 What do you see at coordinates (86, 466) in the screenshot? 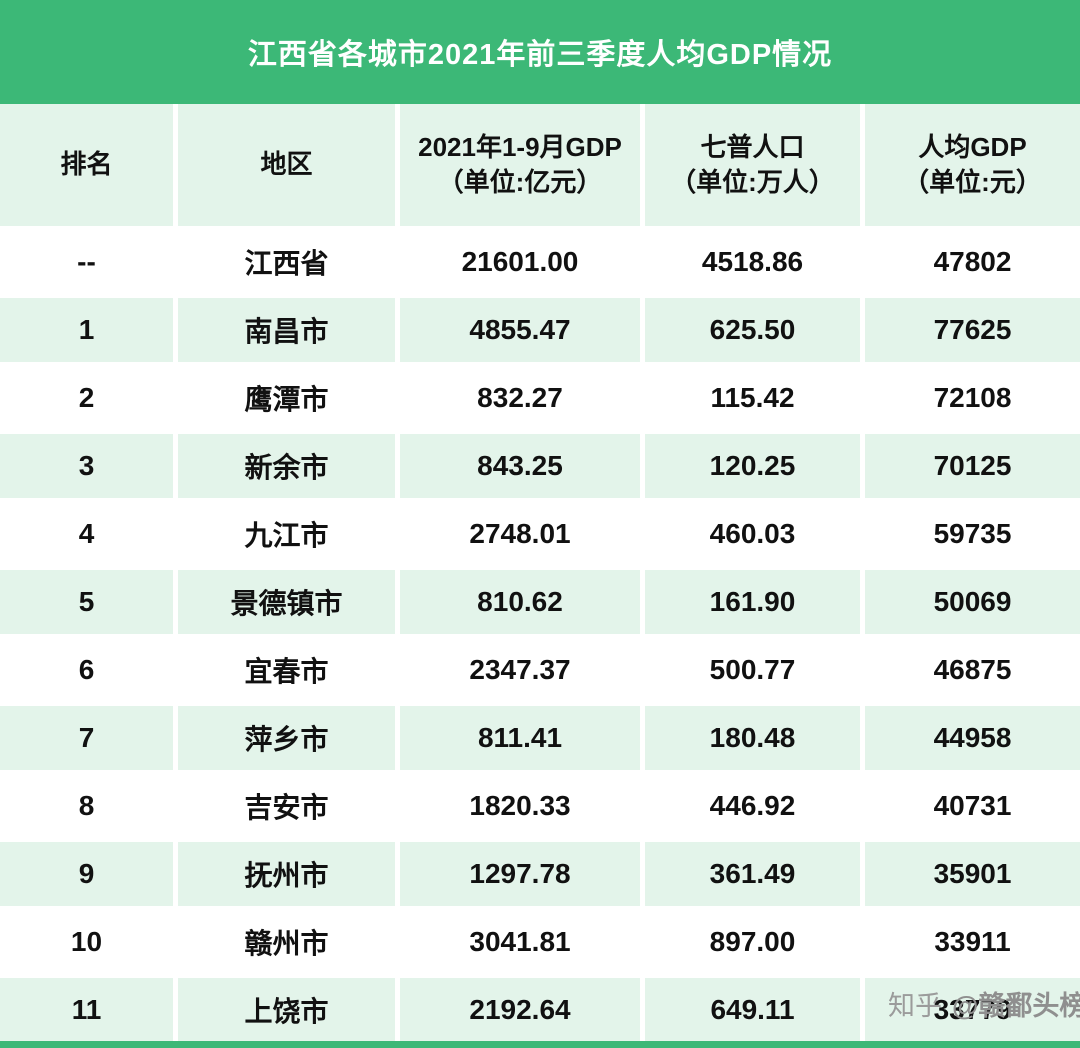
I see `rank-cell: 3` at bounding box center [86, 466].